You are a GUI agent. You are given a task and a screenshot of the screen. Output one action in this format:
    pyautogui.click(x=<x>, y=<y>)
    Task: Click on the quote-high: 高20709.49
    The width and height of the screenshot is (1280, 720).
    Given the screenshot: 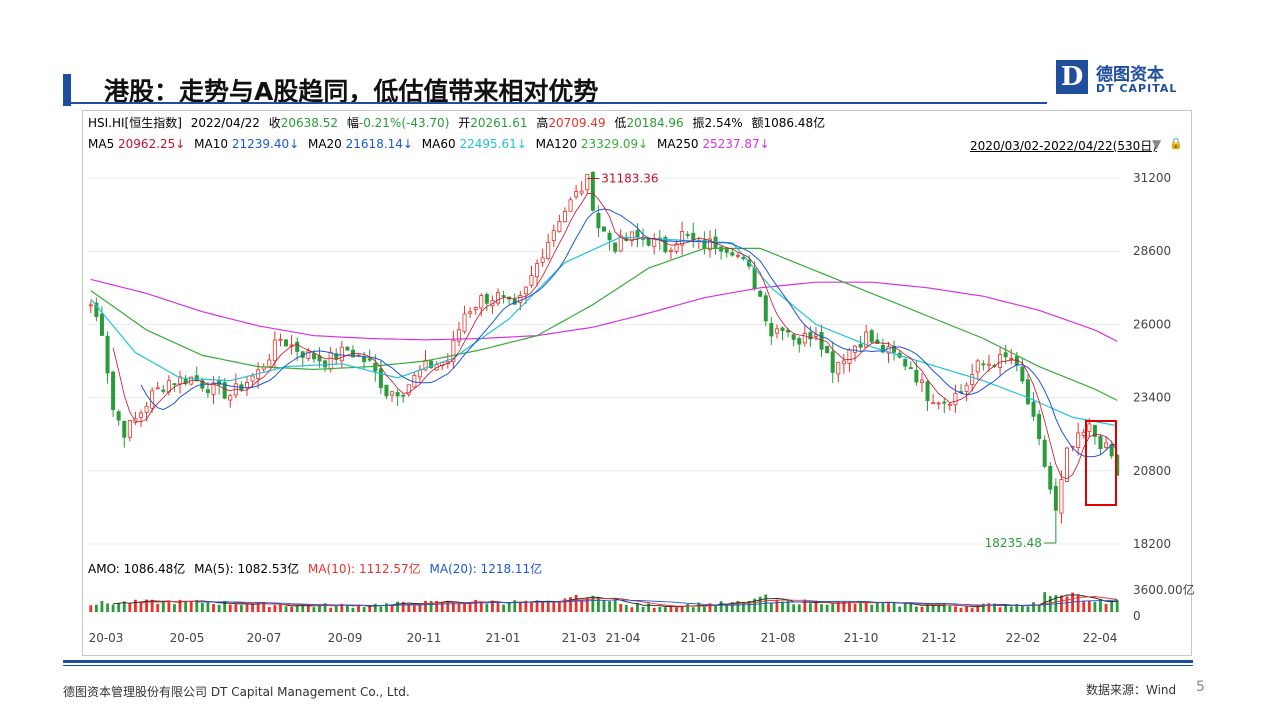 What is the action you would take?
    pyautogui.click(x=571, y=123)
    